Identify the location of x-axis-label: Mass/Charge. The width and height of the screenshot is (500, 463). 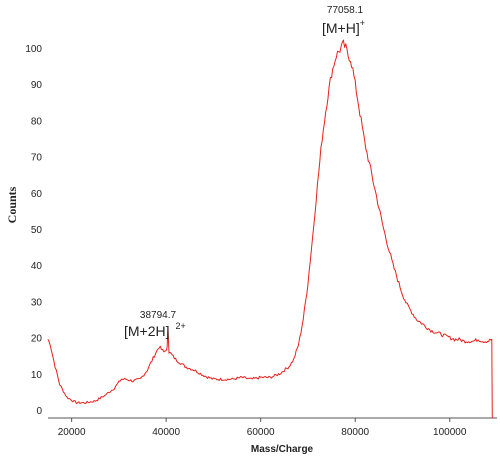
(282, 449).